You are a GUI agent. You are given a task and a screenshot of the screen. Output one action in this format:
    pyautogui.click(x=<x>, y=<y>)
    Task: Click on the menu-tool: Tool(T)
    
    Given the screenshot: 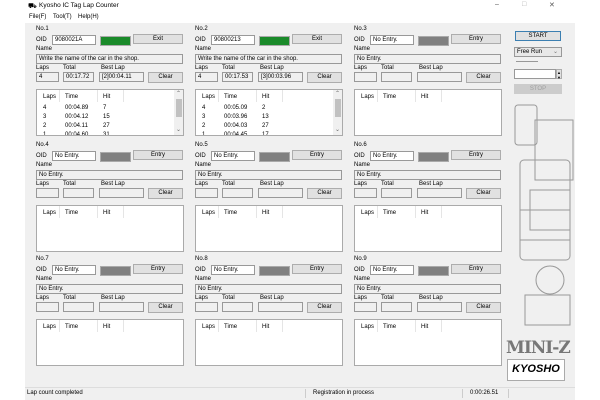 What is the action you would take?
    pyautogui.click(x=62, y=17)
    